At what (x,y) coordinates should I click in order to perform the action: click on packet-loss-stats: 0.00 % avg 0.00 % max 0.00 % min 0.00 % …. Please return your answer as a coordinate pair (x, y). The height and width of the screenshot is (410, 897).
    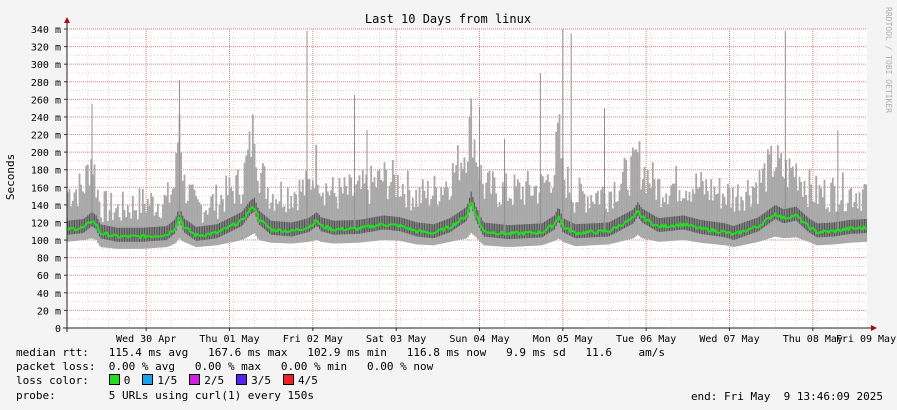
    Looking at the image, I should click on (271, 366).